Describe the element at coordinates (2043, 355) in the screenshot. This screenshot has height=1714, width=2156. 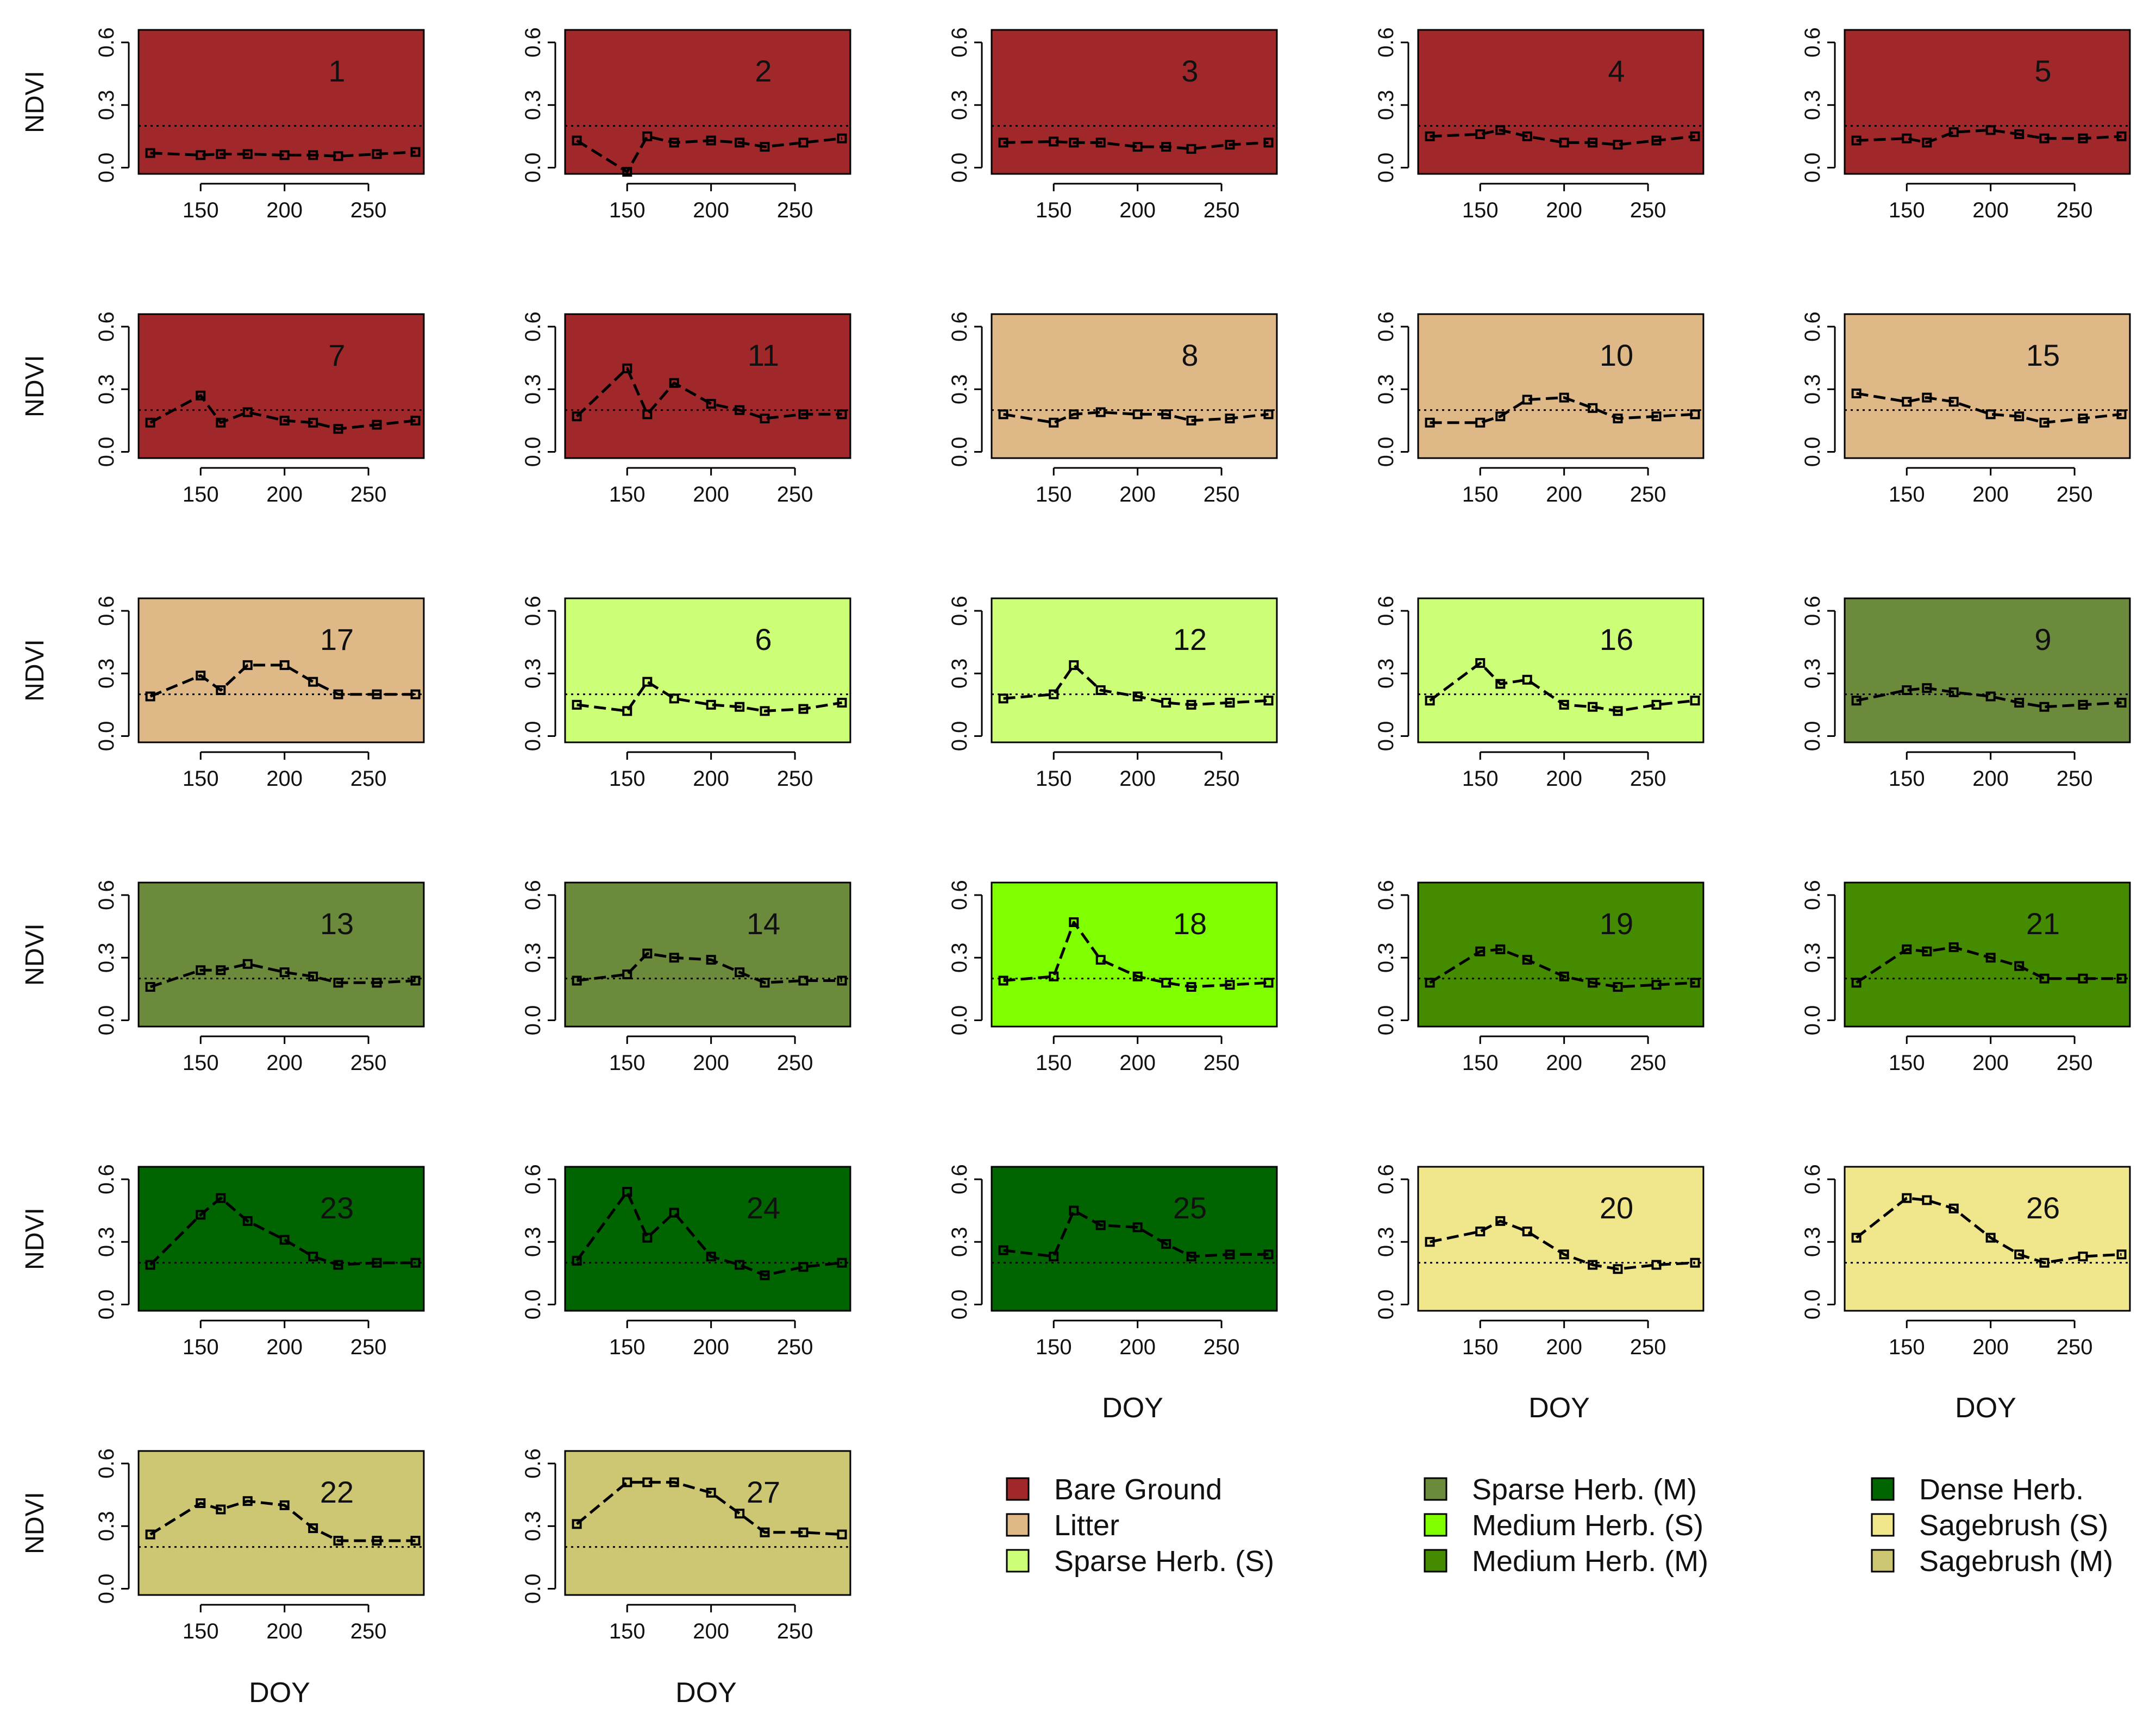
I see `panel-15-number: 15` at that location.